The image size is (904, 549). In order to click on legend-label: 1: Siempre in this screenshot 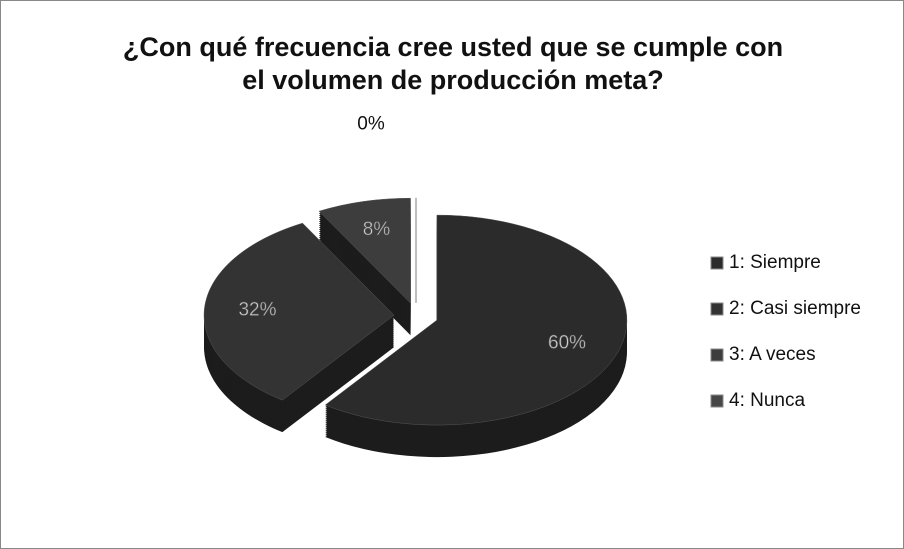, I will do `click(775, 262)`.